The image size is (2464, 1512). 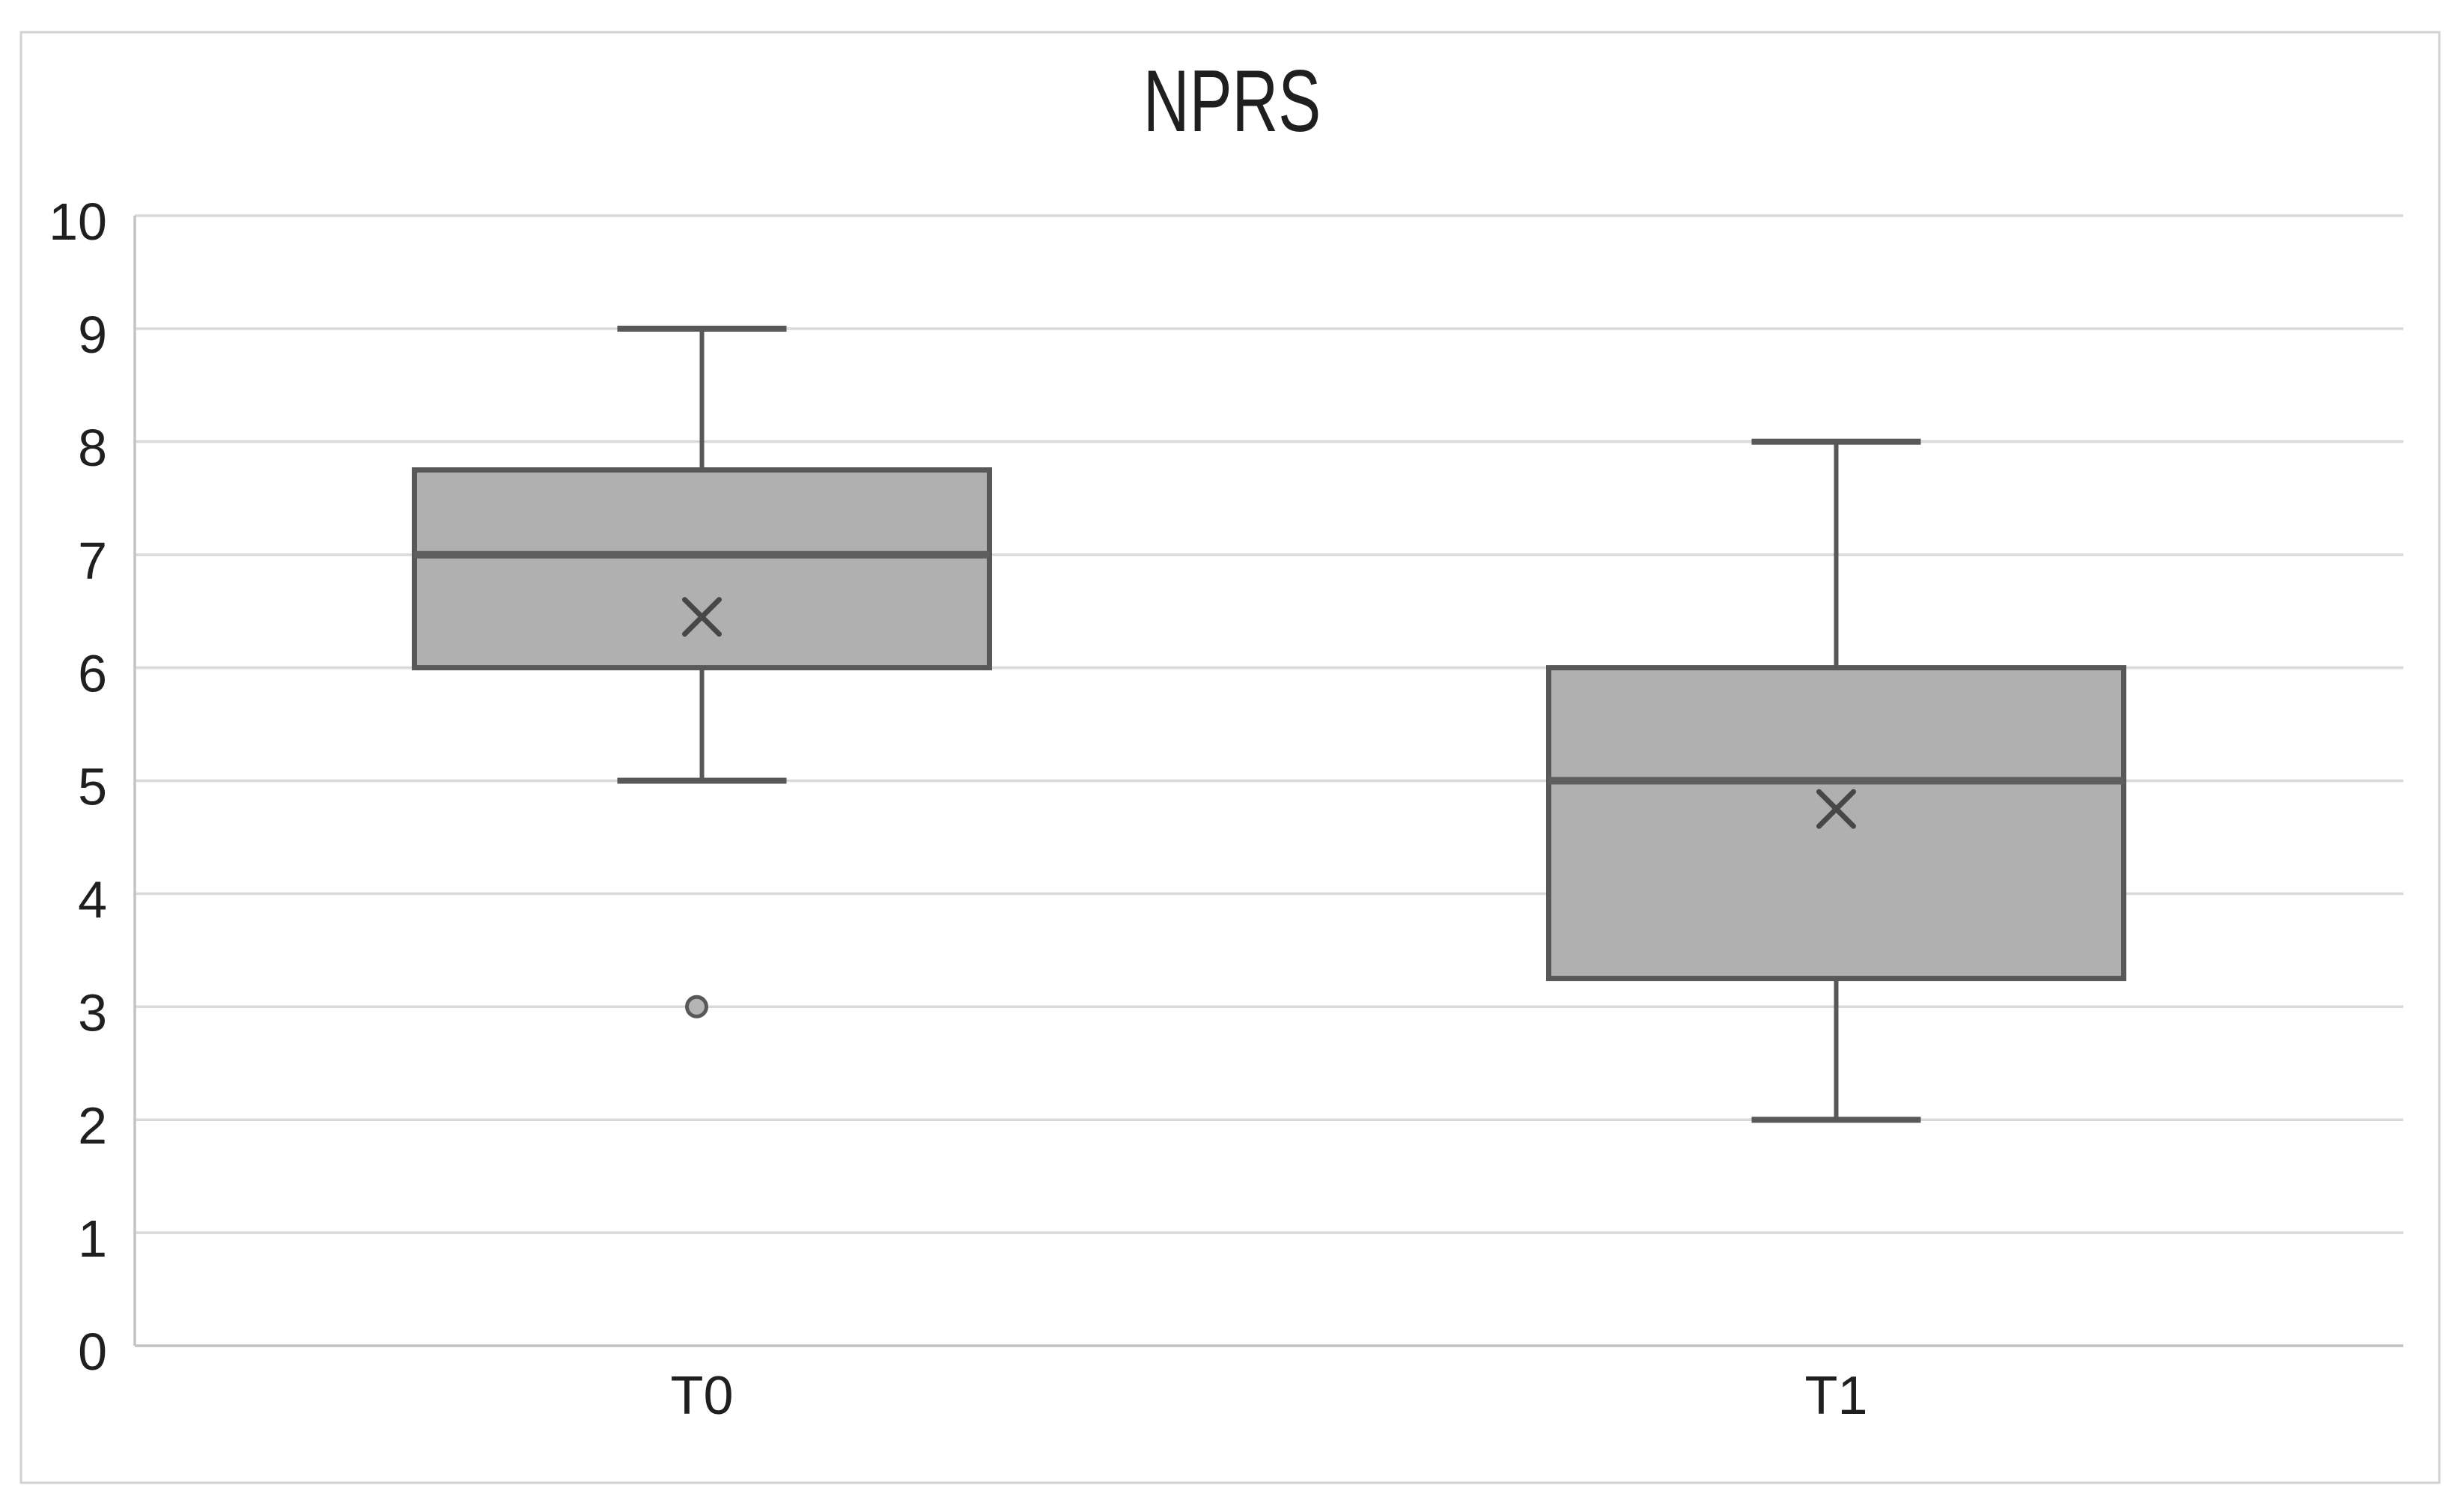 I want to click on x-category-label-T1: T1, so click(x=1835, y=1396).